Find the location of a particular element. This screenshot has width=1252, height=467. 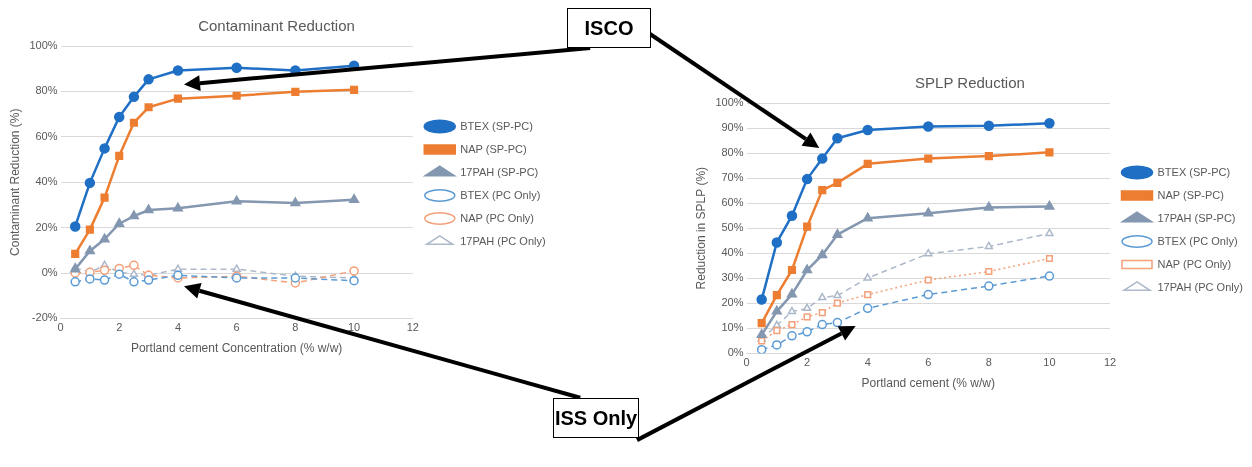

y-tick-label: 80% is located at coordinates (46, 90).